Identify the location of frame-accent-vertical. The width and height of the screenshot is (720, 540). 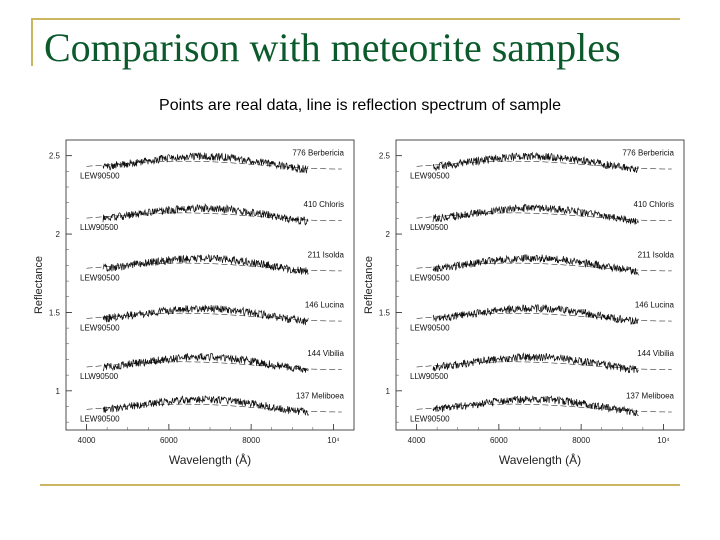
(32, 42).